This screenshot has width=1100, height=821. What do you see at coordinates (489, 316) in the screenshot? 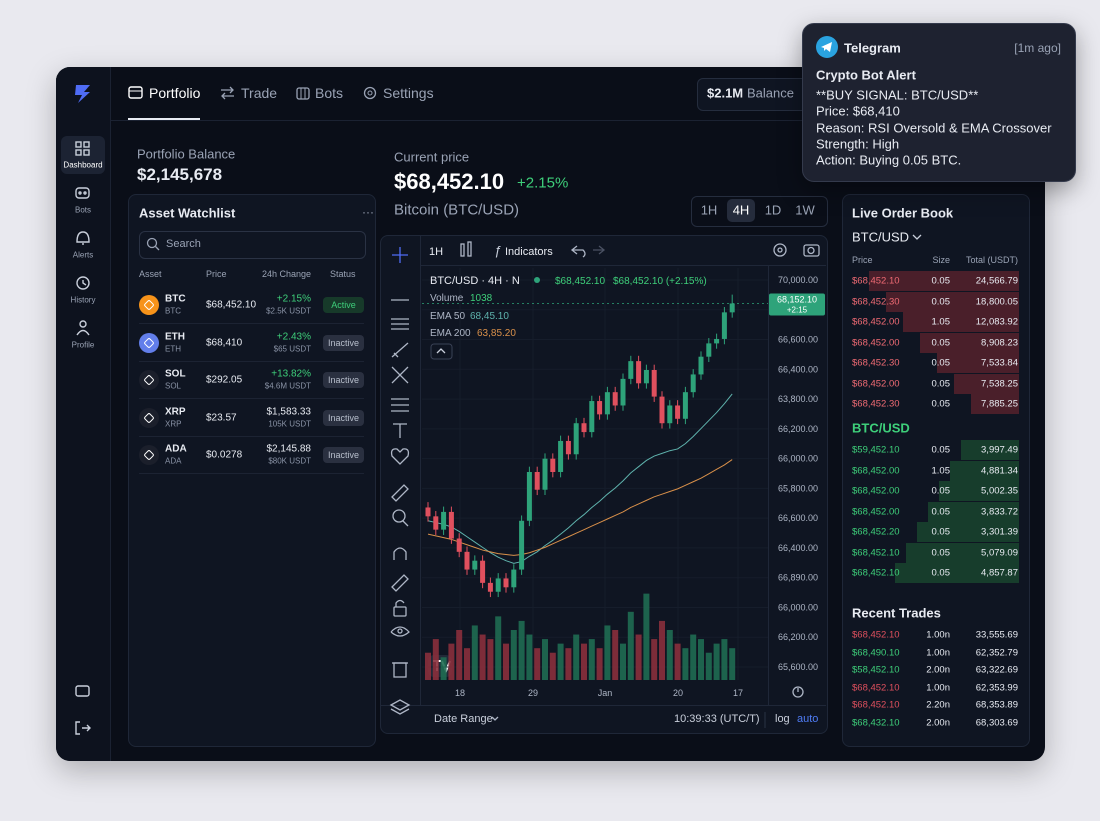
I see `legend-ema-value: 68,45.10` at bounding box center [489, 316].